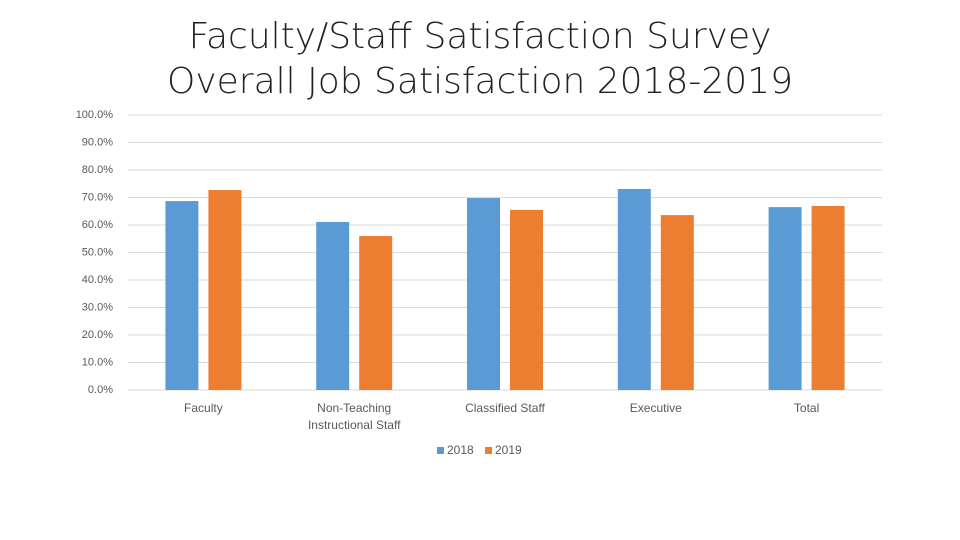  Describe the element at coordinates (354, 416) in the screenshot. I see `x-tick-label: Non-Teaching Instructional Staff` at that location.